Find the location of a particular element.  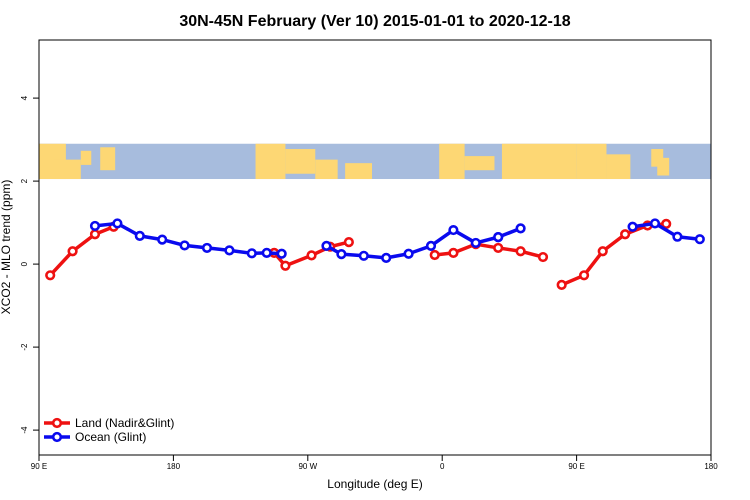

series-layer is located at coordinates (375, 254).